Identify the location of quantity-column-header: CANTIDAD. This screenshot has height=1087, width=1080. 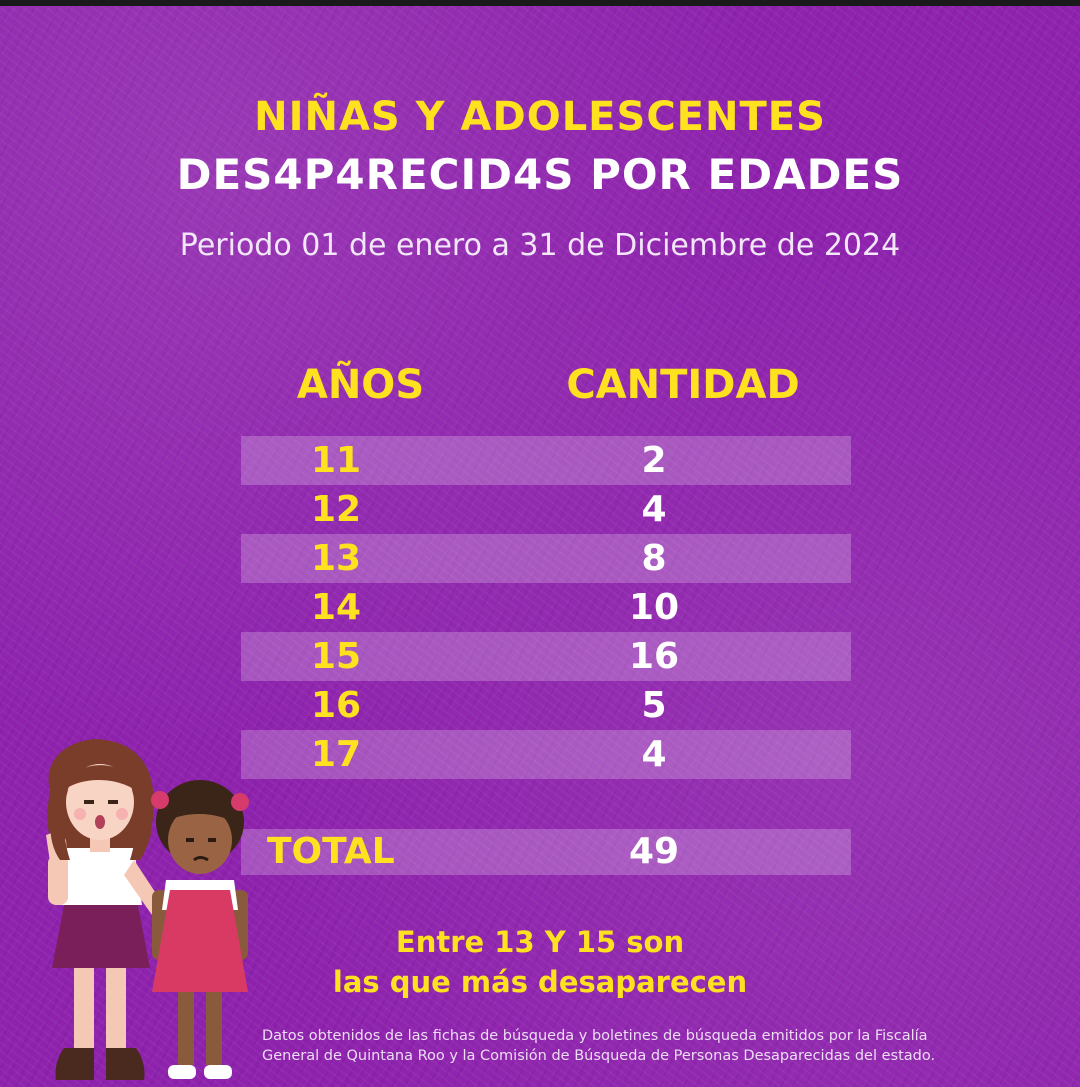
(683, 385).